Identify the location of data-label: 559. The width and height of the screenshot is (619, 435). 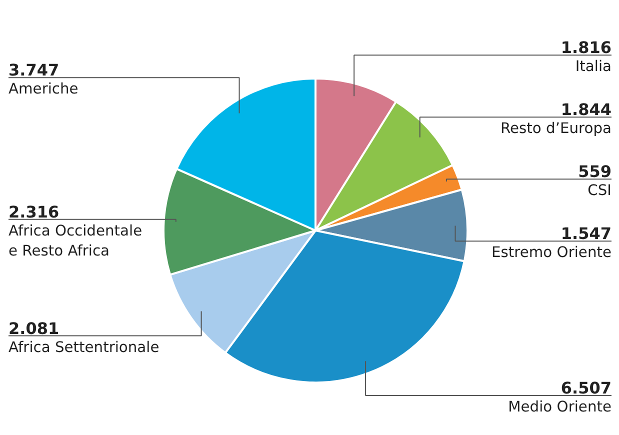
(595, 172).